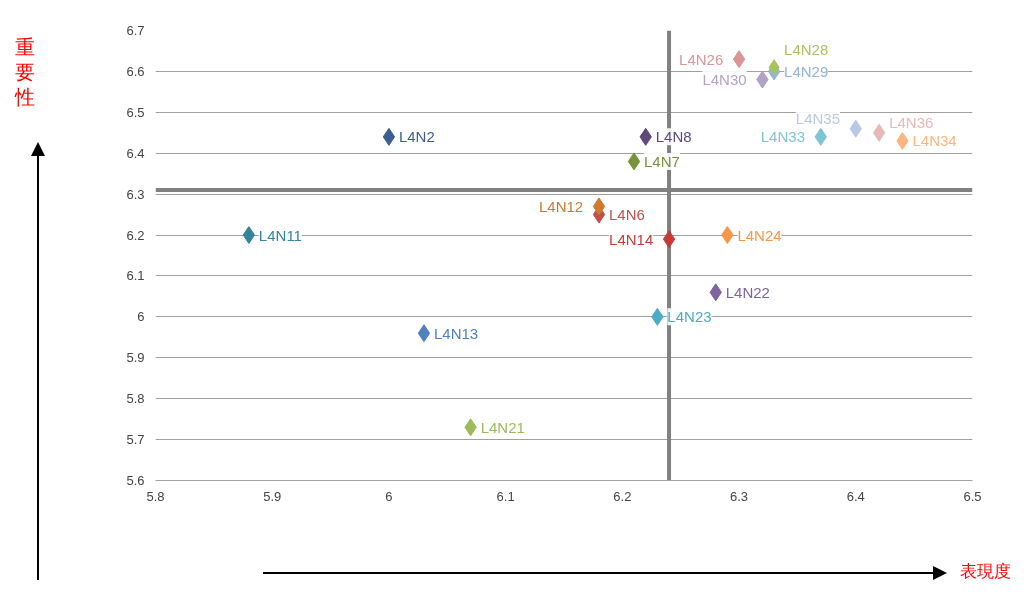 The width and height of the screenshot is (1035, 604). I want to click on x-axis-title: 表現度, so click(985, 571).